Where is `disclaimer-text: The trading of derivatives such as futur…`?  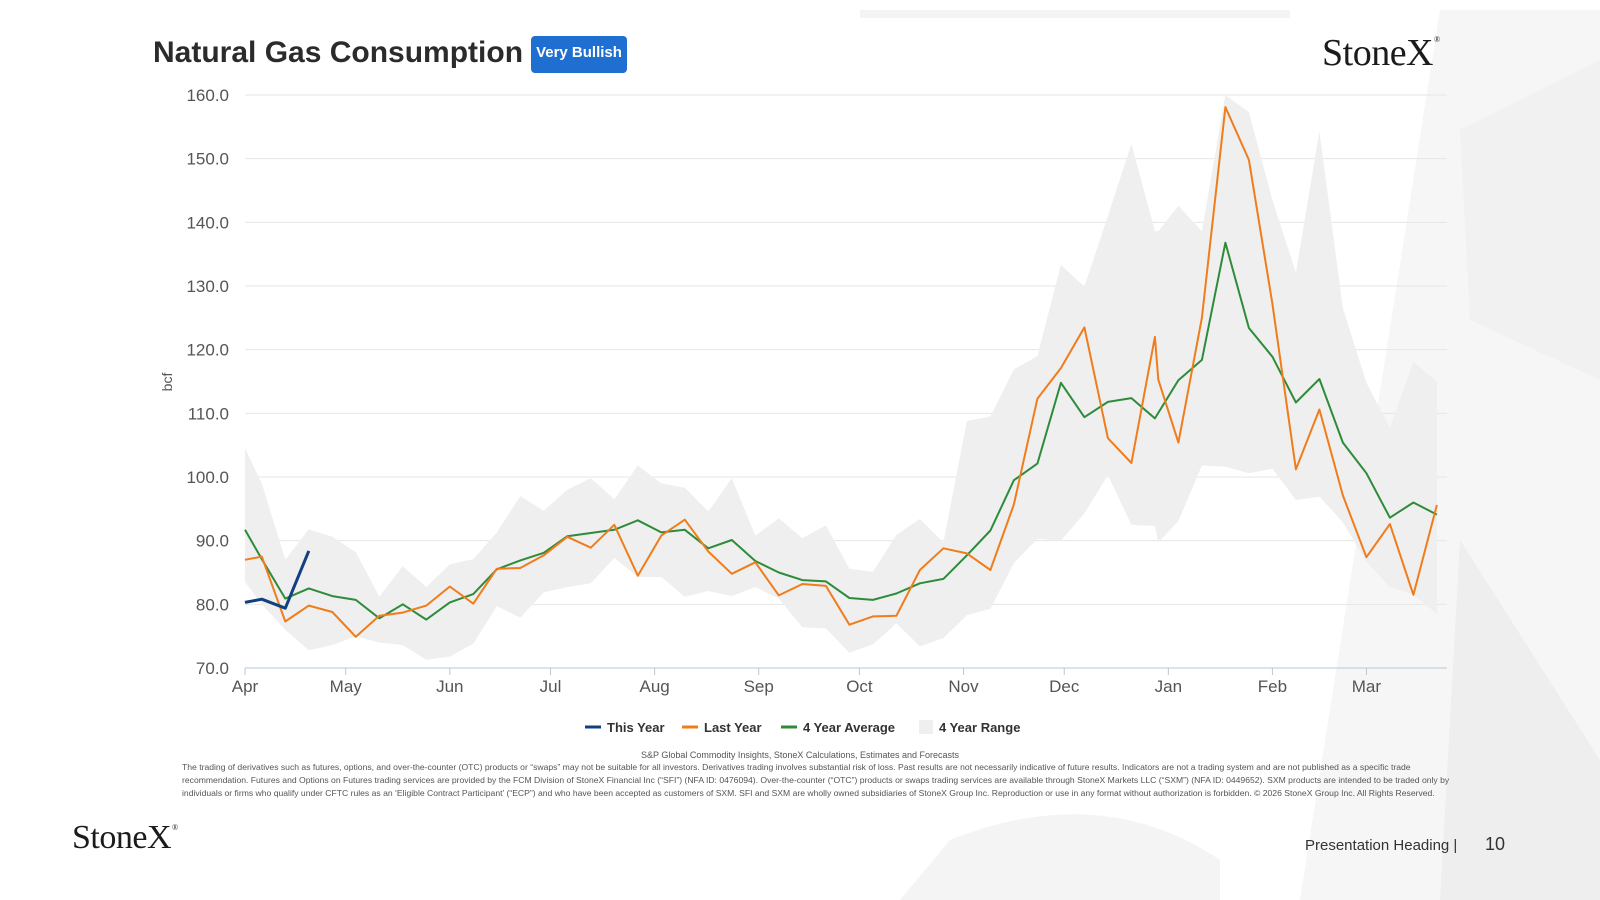 disclaimer-text: The trading of derivatives such as futur… is located at coordinates (816, 780).